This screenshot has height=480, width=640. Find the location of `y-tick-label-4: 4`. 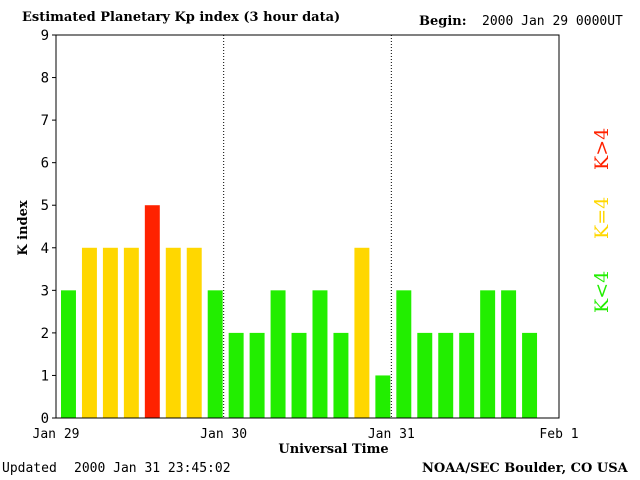

y-tick-label-4: 4 is located at coordinates (45, 249).